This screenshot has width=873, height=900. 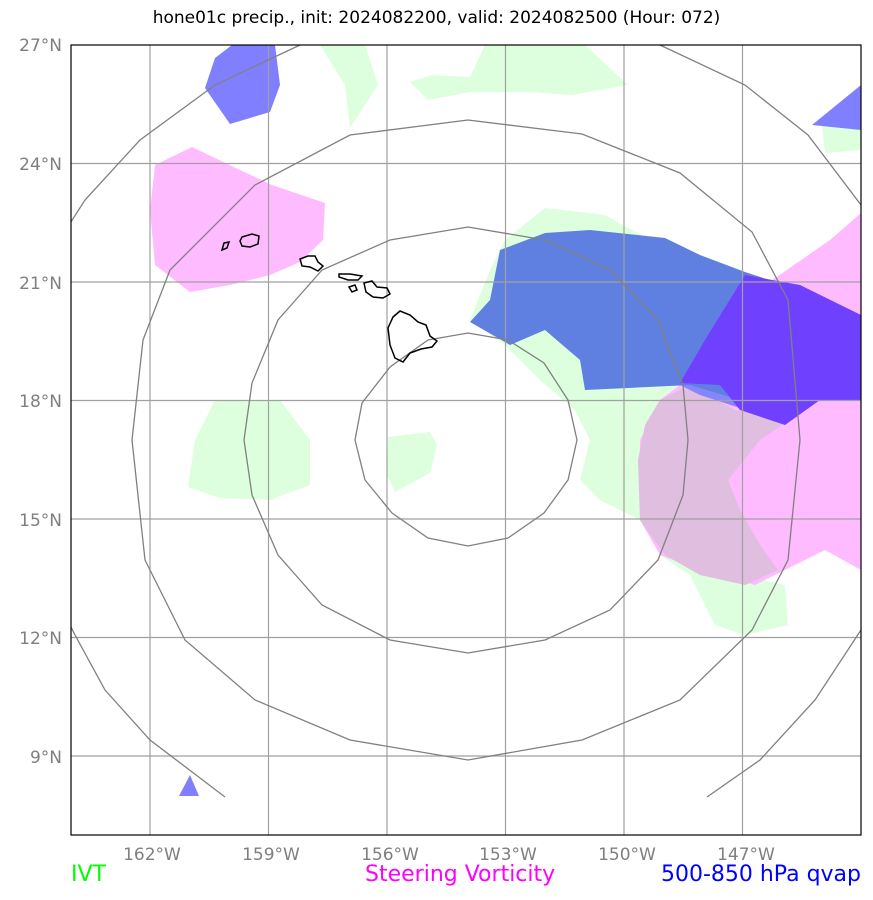 I want to click on island-oahu, so click(x=312, y=263).